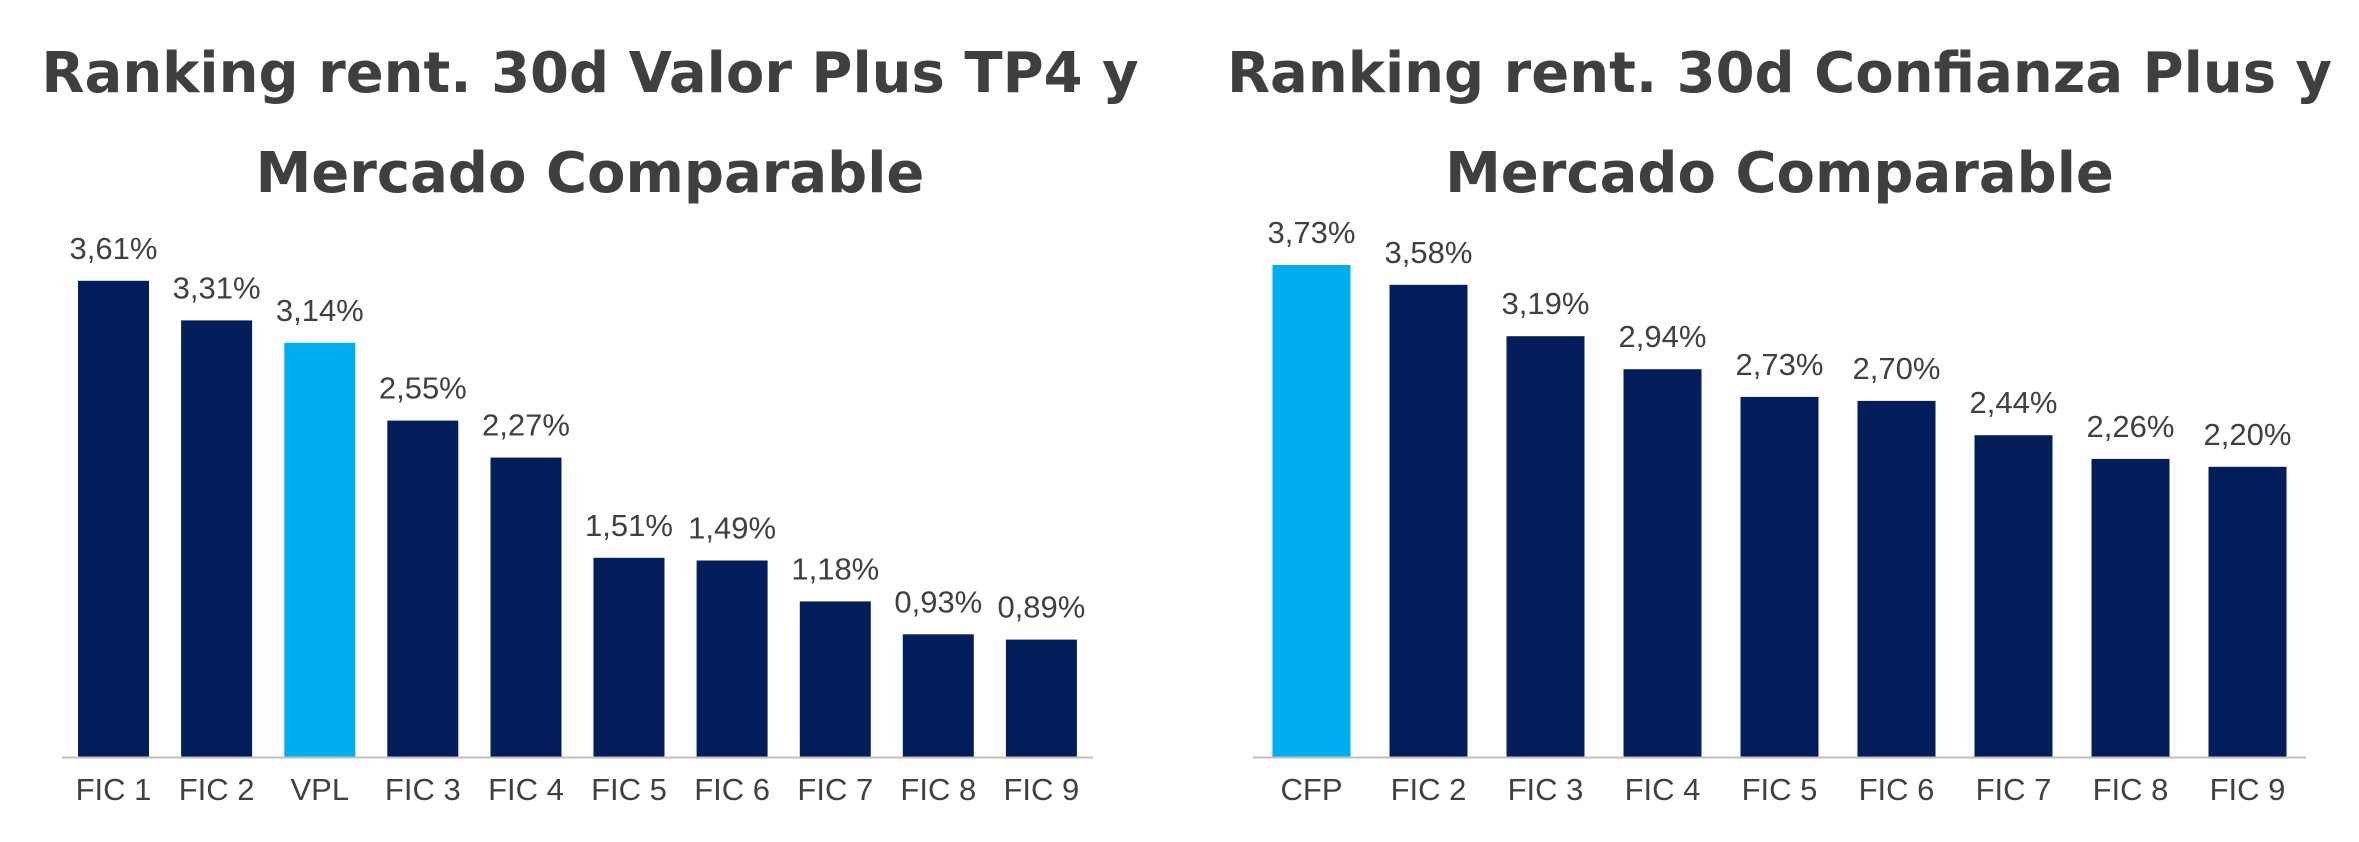 The image size is (2359, 842). What do you see at coordinates (1546, 303) in the screenshot?
I see `data-label: 3,19%` at bounding box center [1546, 303].